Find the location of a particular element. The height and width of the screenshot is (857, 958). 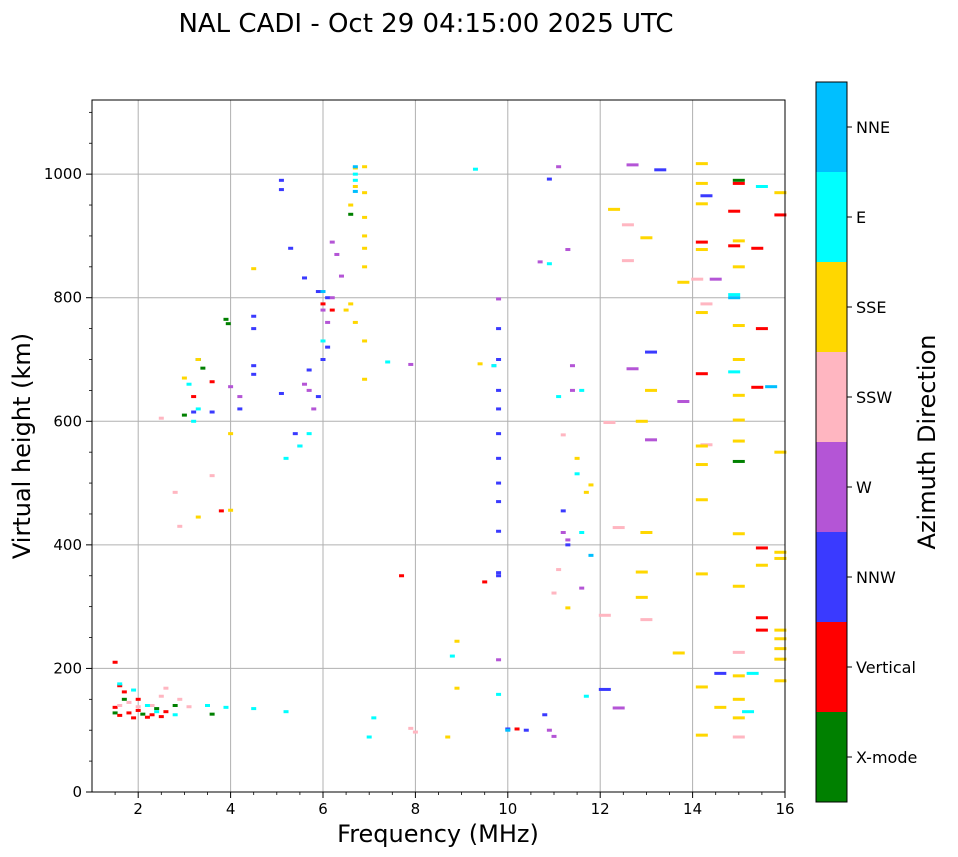

colorbar-label-e: E is located at coordinates (861, 217).